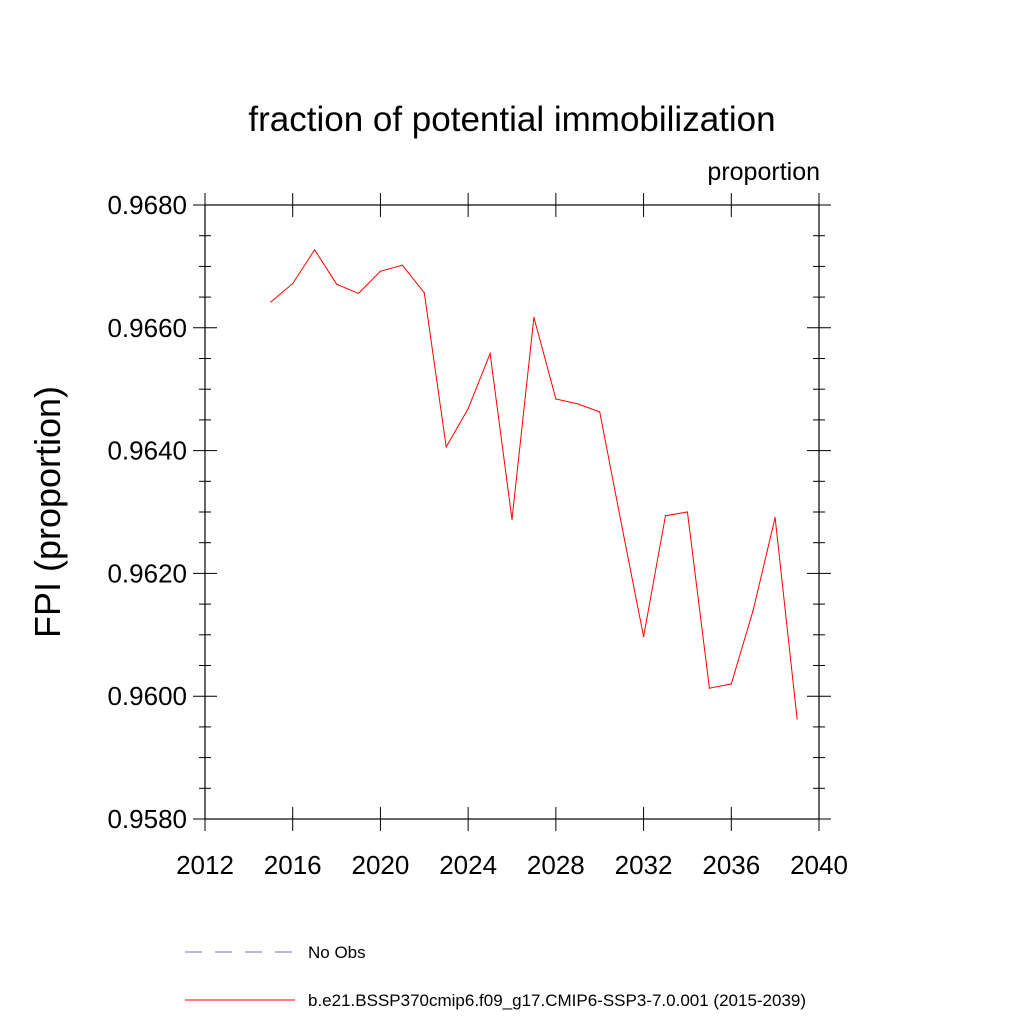 This screenshot has width=1024, height=1024. I want to click on y-tick-label: 0.9600, so click(147, 696).